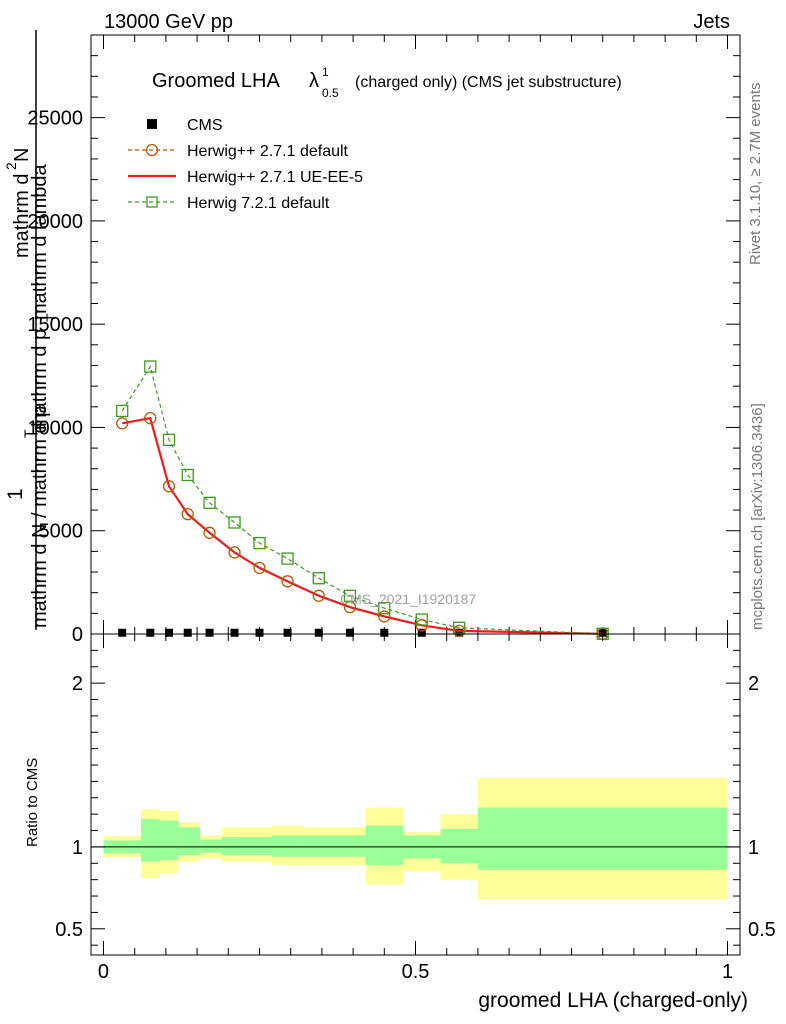 This screenshot has height=1024, width=786. Describe the element at coordinates (488, 82) in the screenshot. I see `plot-title-detail: (charged only) (CMS jet substructure)` at that location.